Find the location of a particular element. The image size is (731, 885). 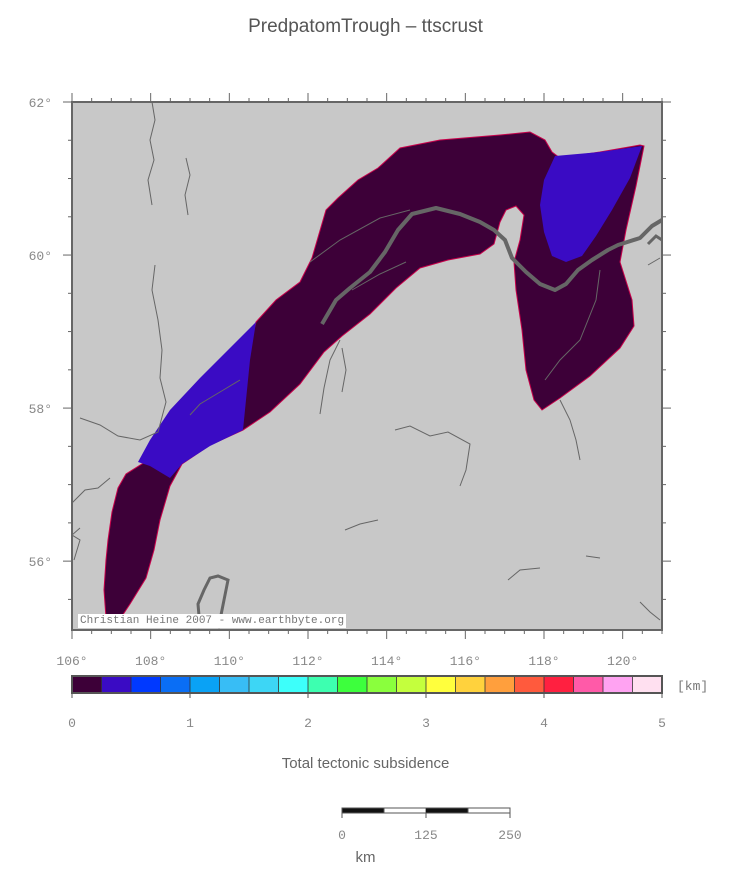

colorbar-tick-label: 0 is located at coordinates (72, 723).